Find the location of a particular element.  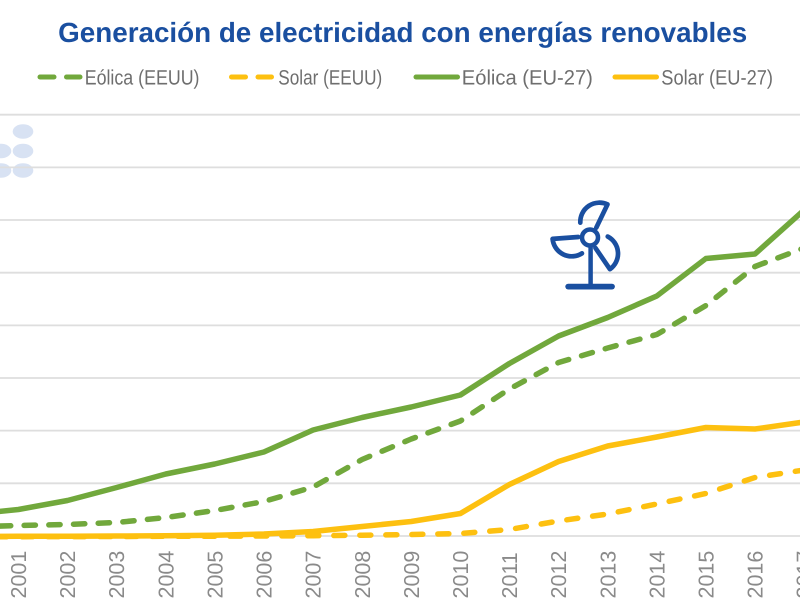

svg-text: 2005 is located at coordinates (215, 575).